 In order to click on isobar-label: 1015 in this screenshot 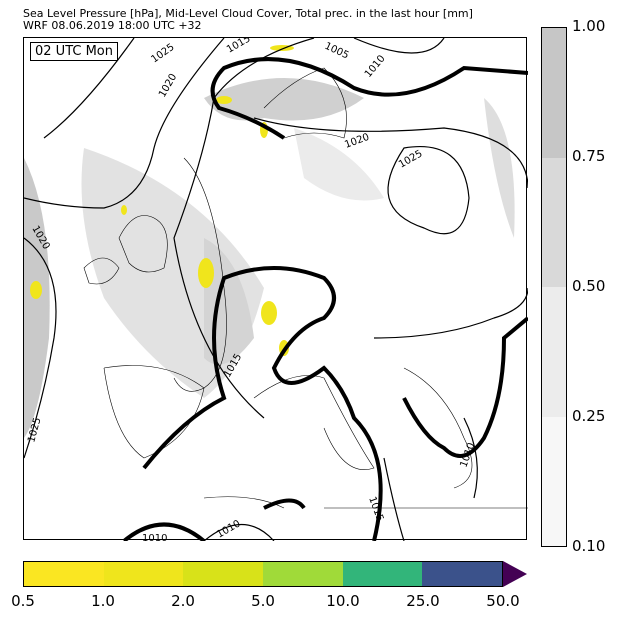, I will do `click(239, 47)`.